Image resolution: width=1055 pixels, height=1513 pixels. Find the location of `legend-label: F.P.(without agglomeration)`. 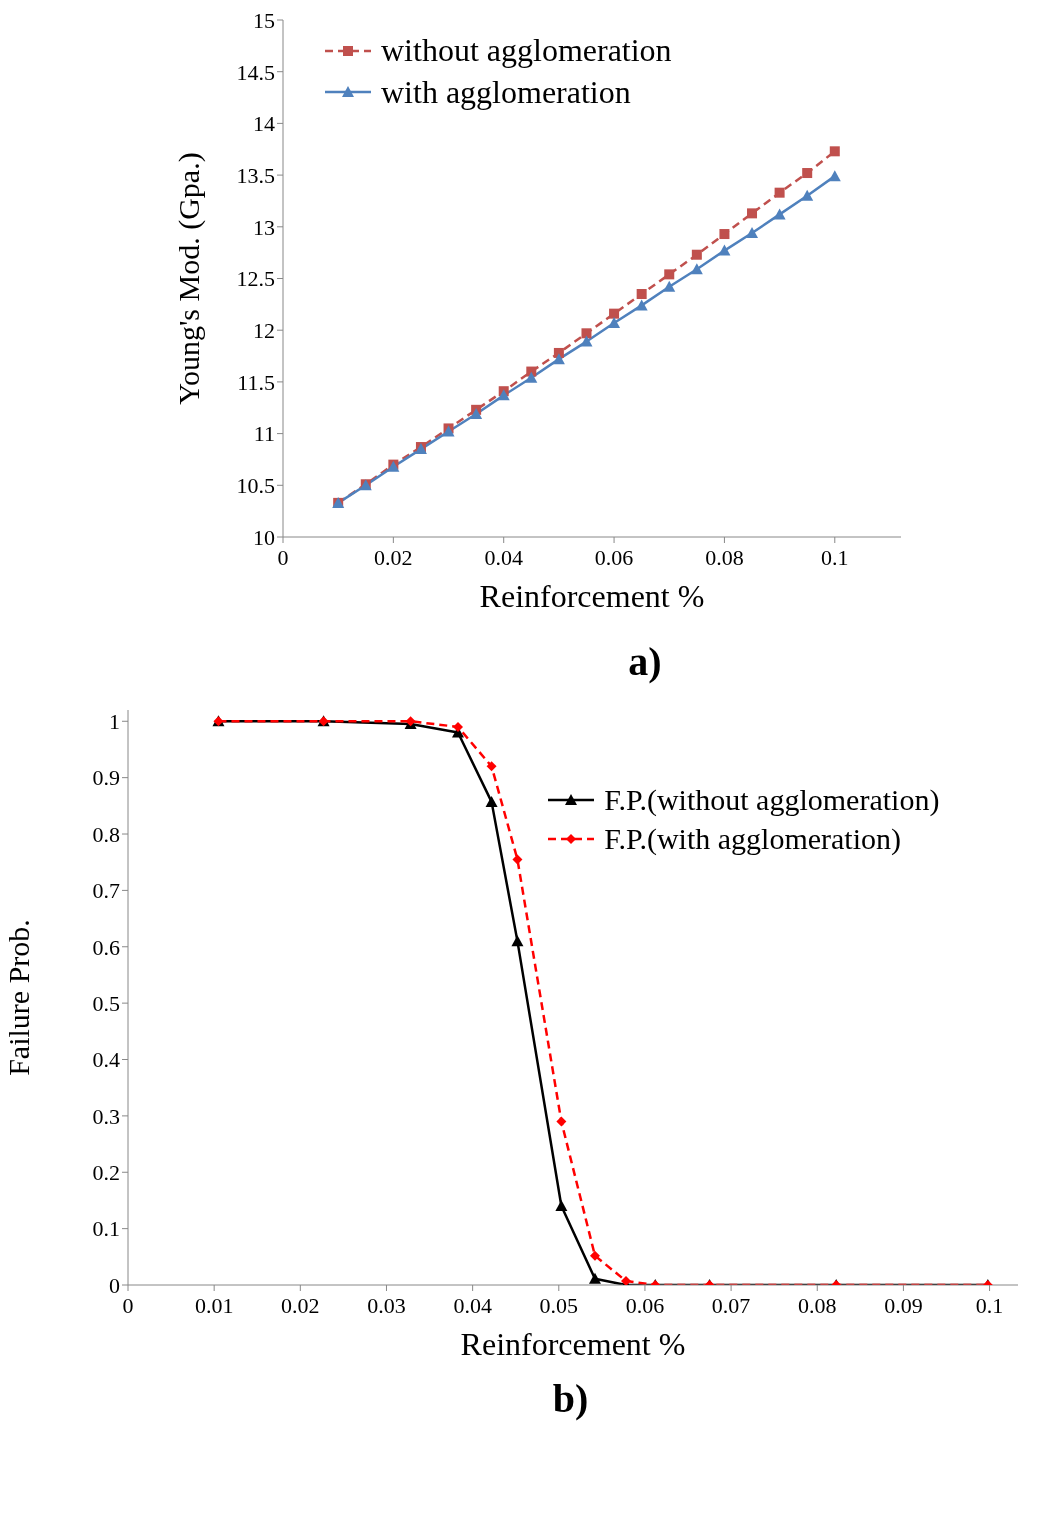

legend-label: F.P.(without agglomeration) is located at coordinates (772, 800).